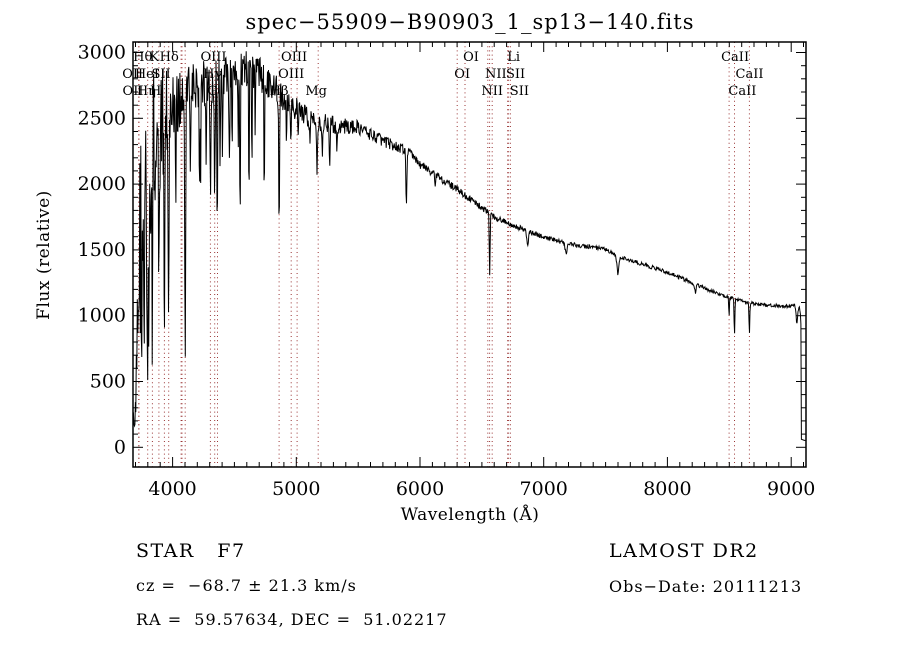 The width and height of the screenshot is (900, 650). I want to click on spectral-line-label: Mg, so click(316, 91).